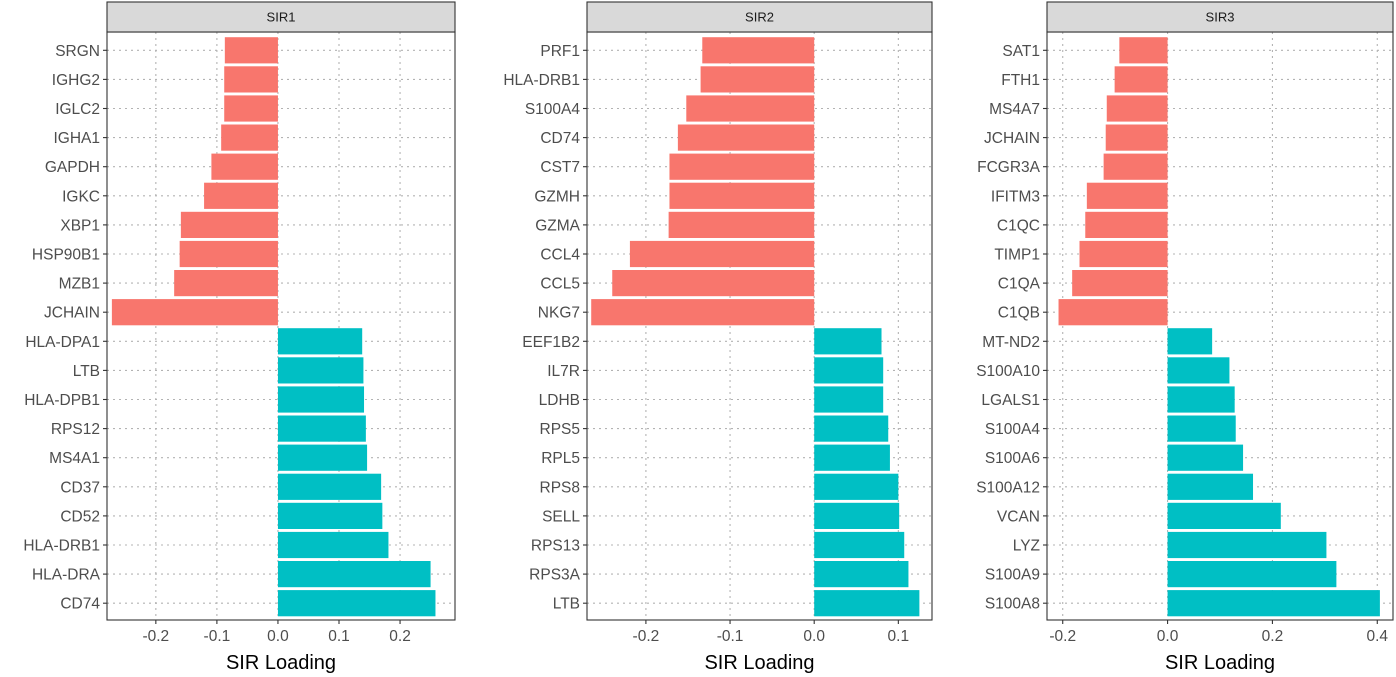 This screenshot has height=677, width=1396. What do you see at coordinates (560, 487) in the screenshot?
I see `y-tick-label: RPS8` at bounding box center [560, 487].